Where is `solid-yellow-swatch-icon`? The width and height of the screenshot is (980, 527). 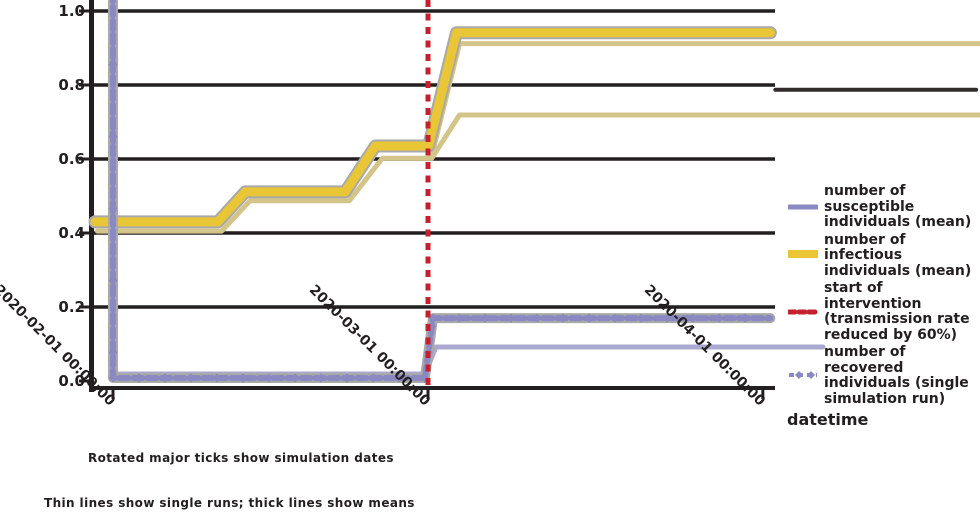 solid-yellow-swatch-icon is located at coordinates (803, 255).